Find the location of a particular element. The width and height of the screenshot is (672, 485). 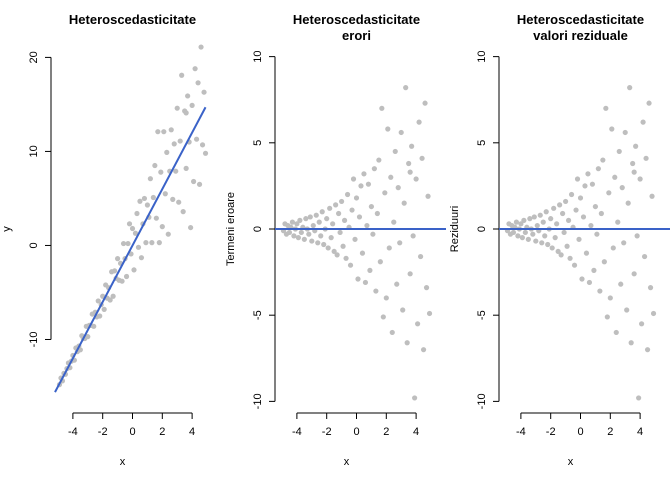

y-tick-label: 0 is located at coordinates (258, 229).